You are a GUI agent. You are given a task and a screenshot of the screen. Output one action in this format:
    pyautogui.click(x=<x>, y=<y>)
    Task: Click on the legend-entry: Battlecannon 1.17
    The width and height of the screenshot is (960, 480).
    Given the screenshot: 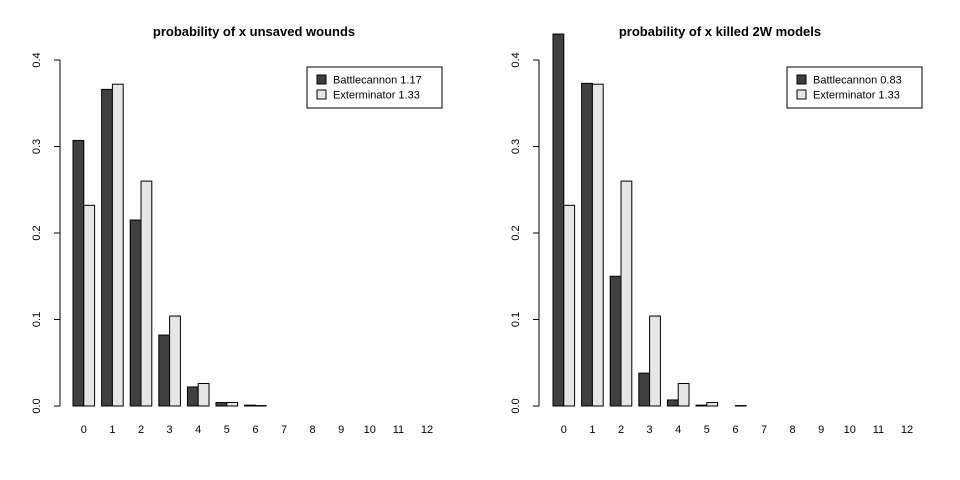 What is the action you would take?
    pyautogui.click(x=377, y=81)
    